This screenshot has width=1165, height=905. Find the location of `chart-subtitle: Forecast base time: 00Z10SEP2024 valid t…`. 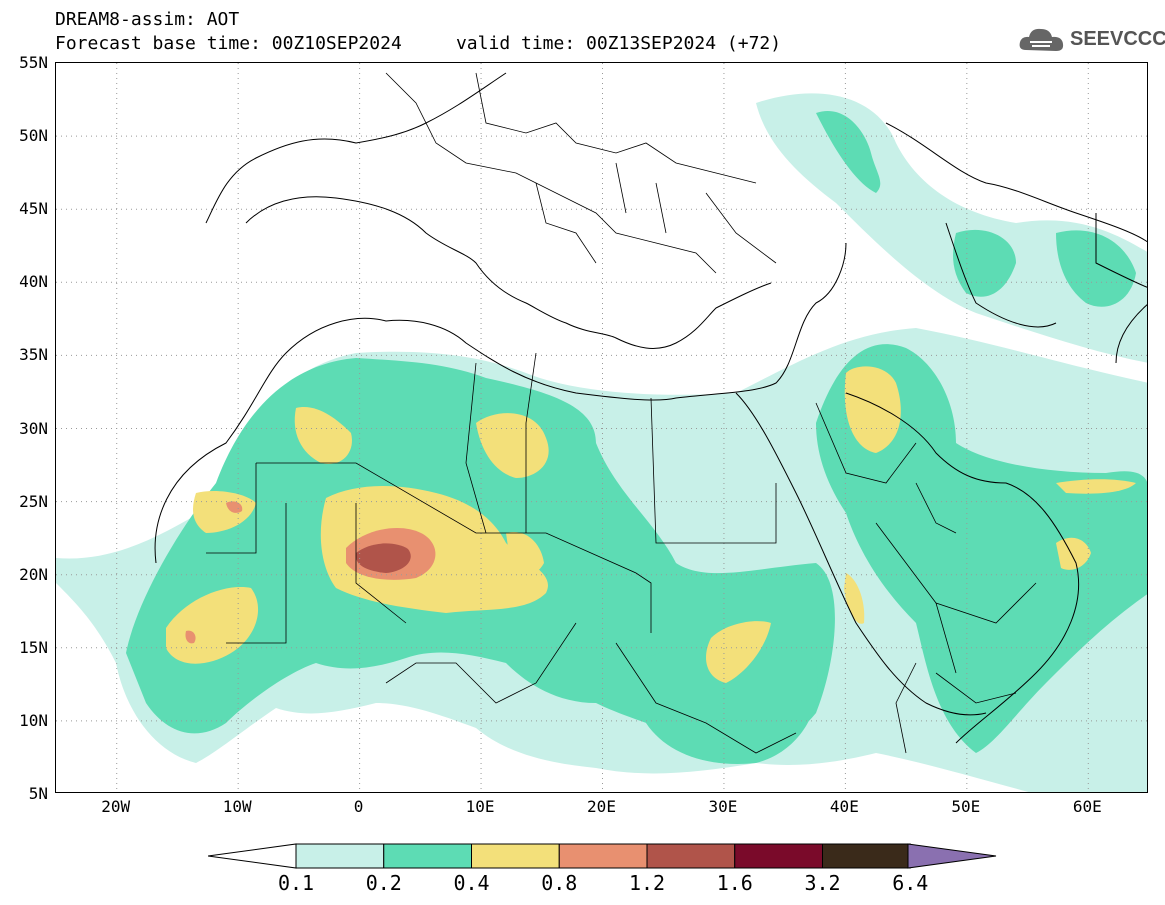

chart-subtitle: Forecast base time: 00Z10SEP2024 valid t… is located at coordinates (418, 43).